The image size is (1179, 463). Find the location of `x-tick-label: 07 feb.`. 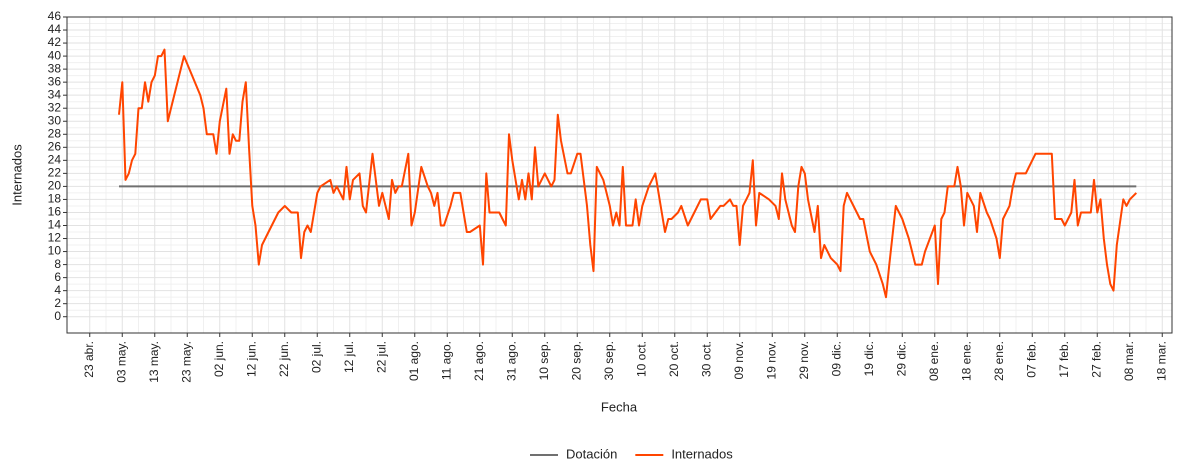

x-tick-label: 07 feb. is located at coordinates (1031, 359).